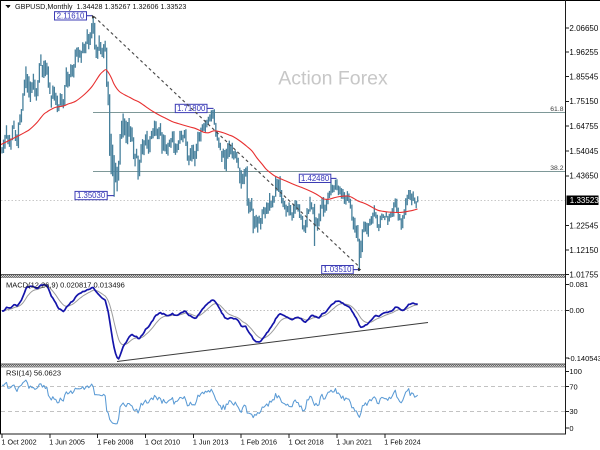 This screenshot has height=450, width=600. Describe the element at coordinates (259, 441) in the screenshot. I see `svg-text: 1 Feb 2016` at that location.